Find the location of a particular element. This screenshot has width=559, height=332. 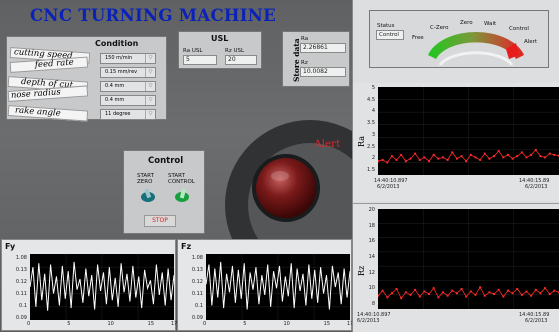

fy-series-line is located at coordinates (102, 286).